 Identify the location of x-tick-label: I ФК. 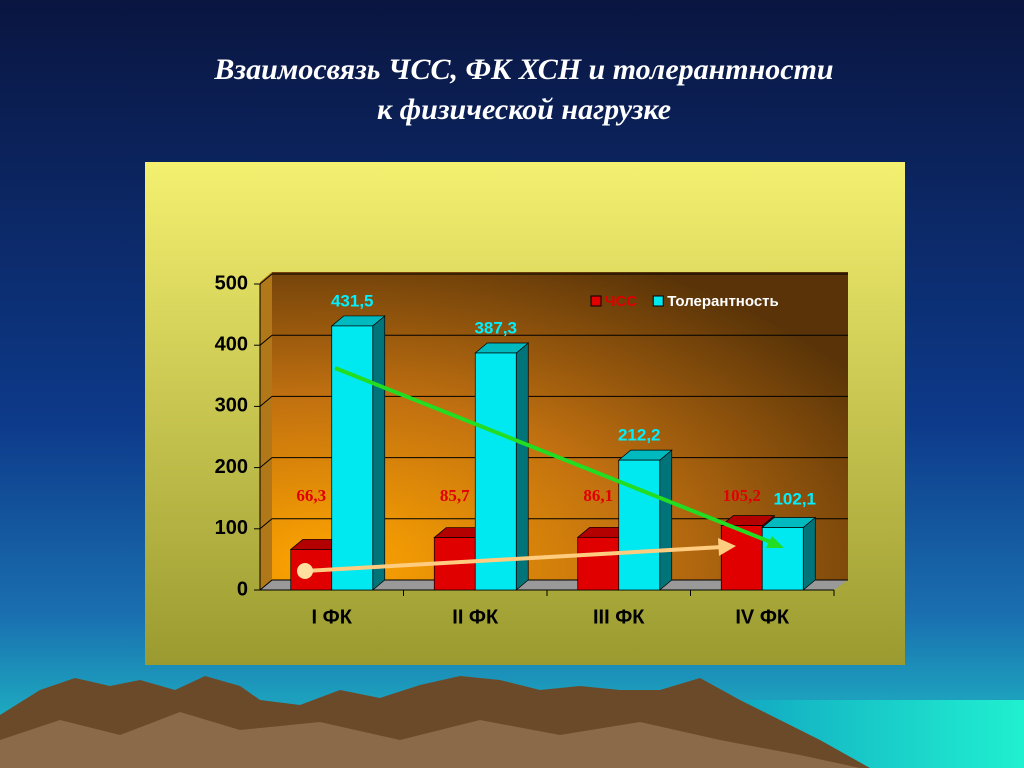
(332, 617).